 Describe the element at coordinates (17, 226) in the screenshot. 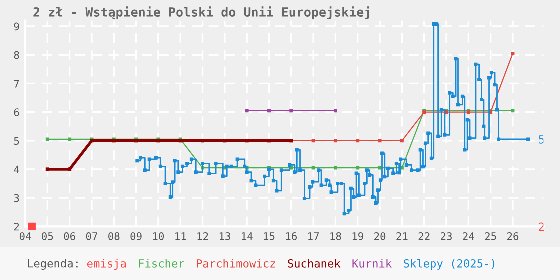

I see `y-tick-label: 2` at that location.